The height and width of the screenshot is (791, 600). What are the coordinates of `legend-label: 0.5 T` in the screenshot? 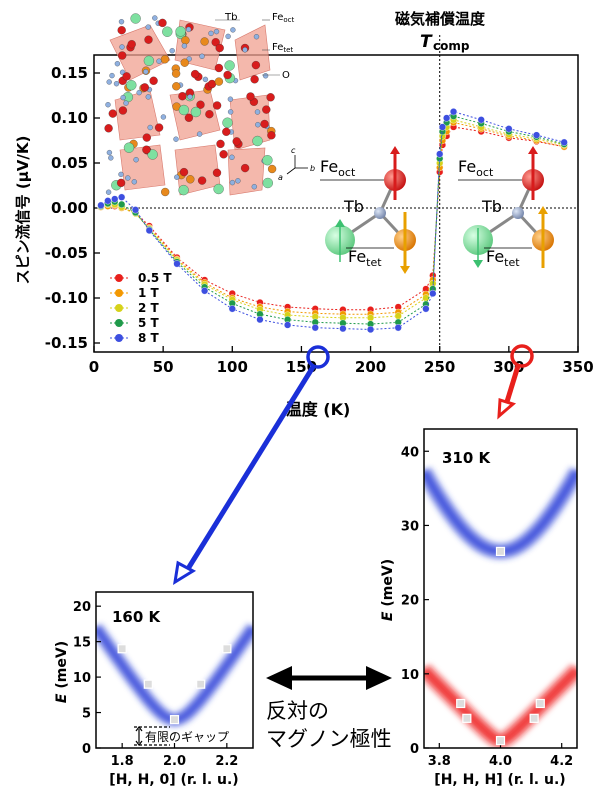 It's located at (155, 278).